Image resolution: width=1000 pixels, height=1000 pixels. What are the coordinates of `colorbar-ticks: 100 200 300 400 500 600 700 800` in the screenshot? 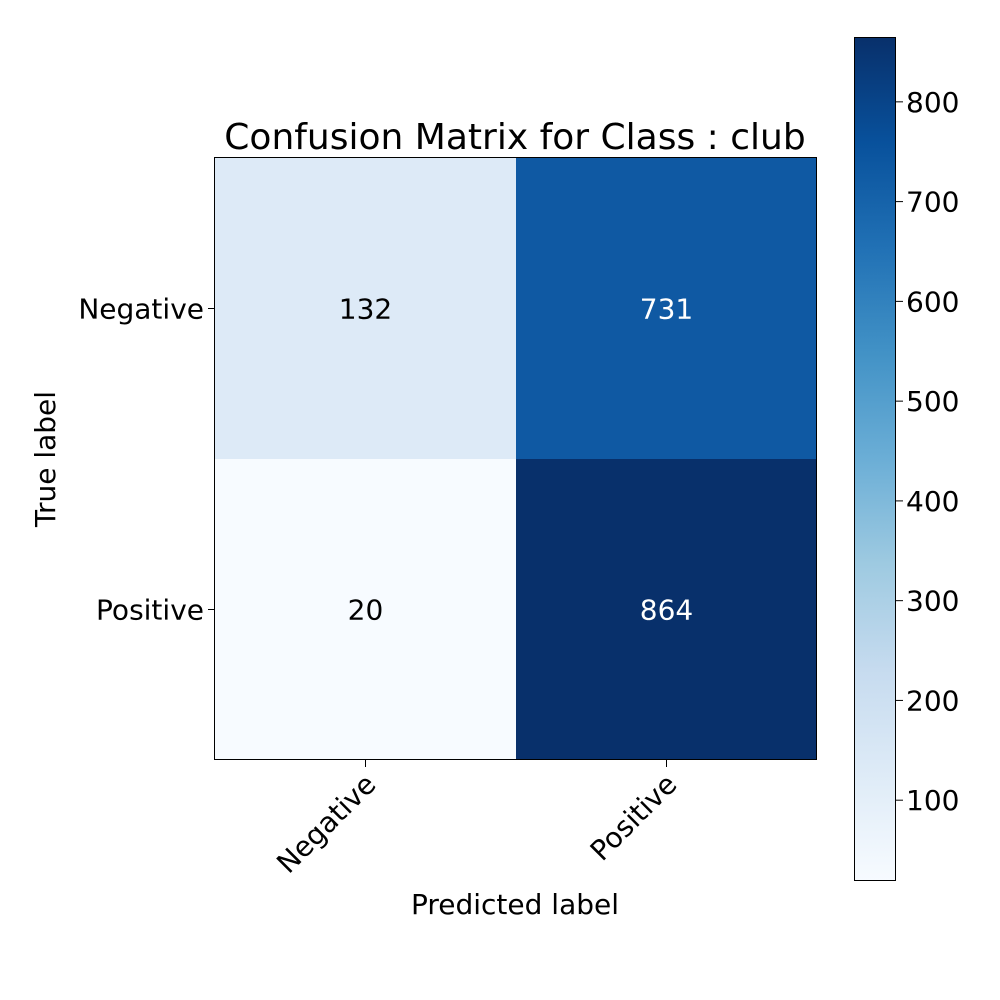 It's located at (927, 451).